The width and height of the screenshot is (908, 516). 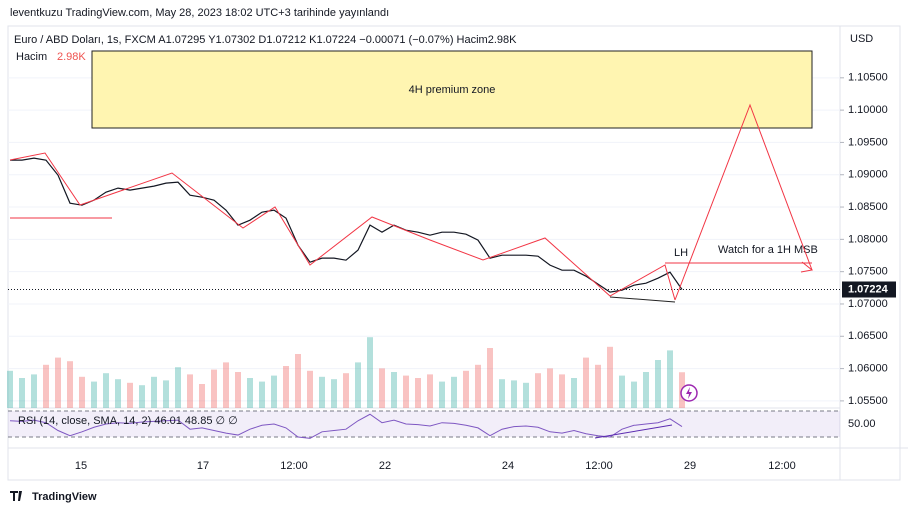 What do you see at coordinates (868, 272) in the screenshot?
I see `y-tick-label: 1.07500` at bounding box center [868, 272].